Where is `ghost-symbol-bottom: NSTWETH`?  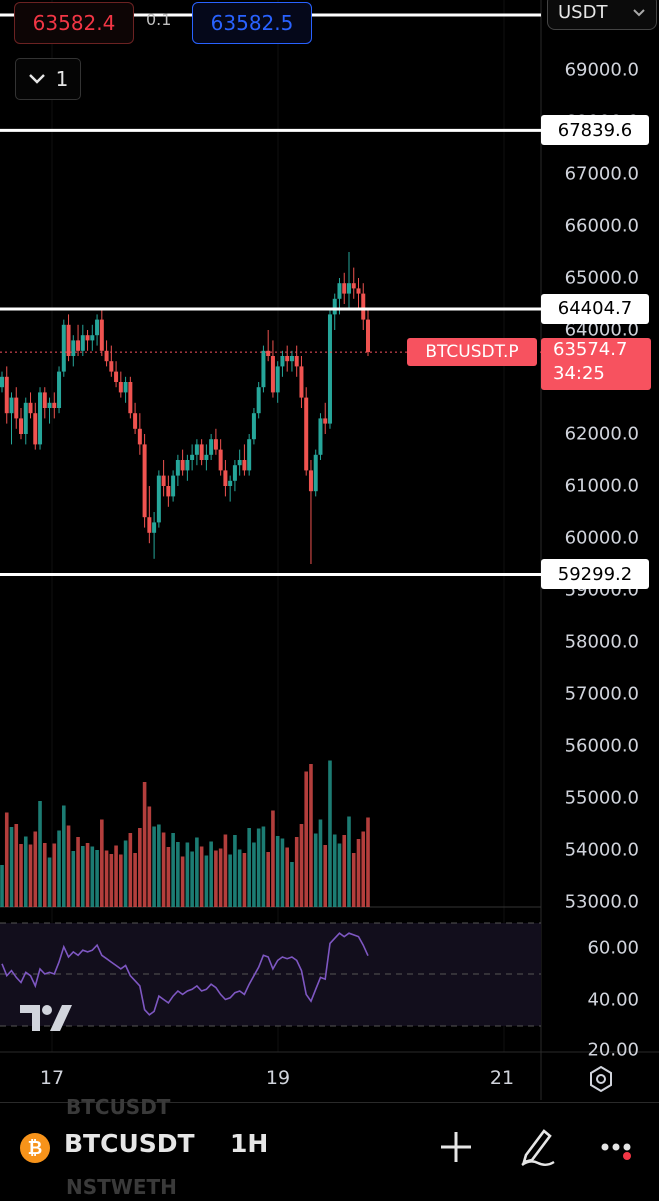
ghost-symbol-bottom: NSTWETH is located at coordinates (121, 1187).